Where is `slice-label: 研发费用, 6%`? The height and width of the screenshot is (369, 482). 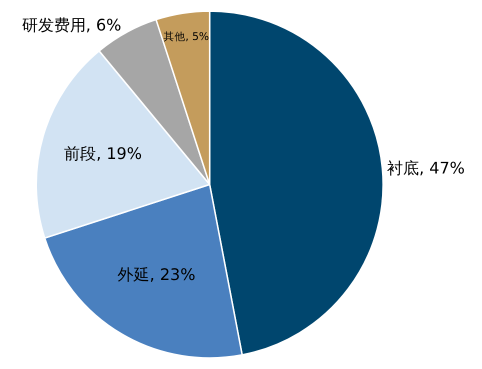 slice-label: 研发费用, 6% is located at coordinates (72, 25).